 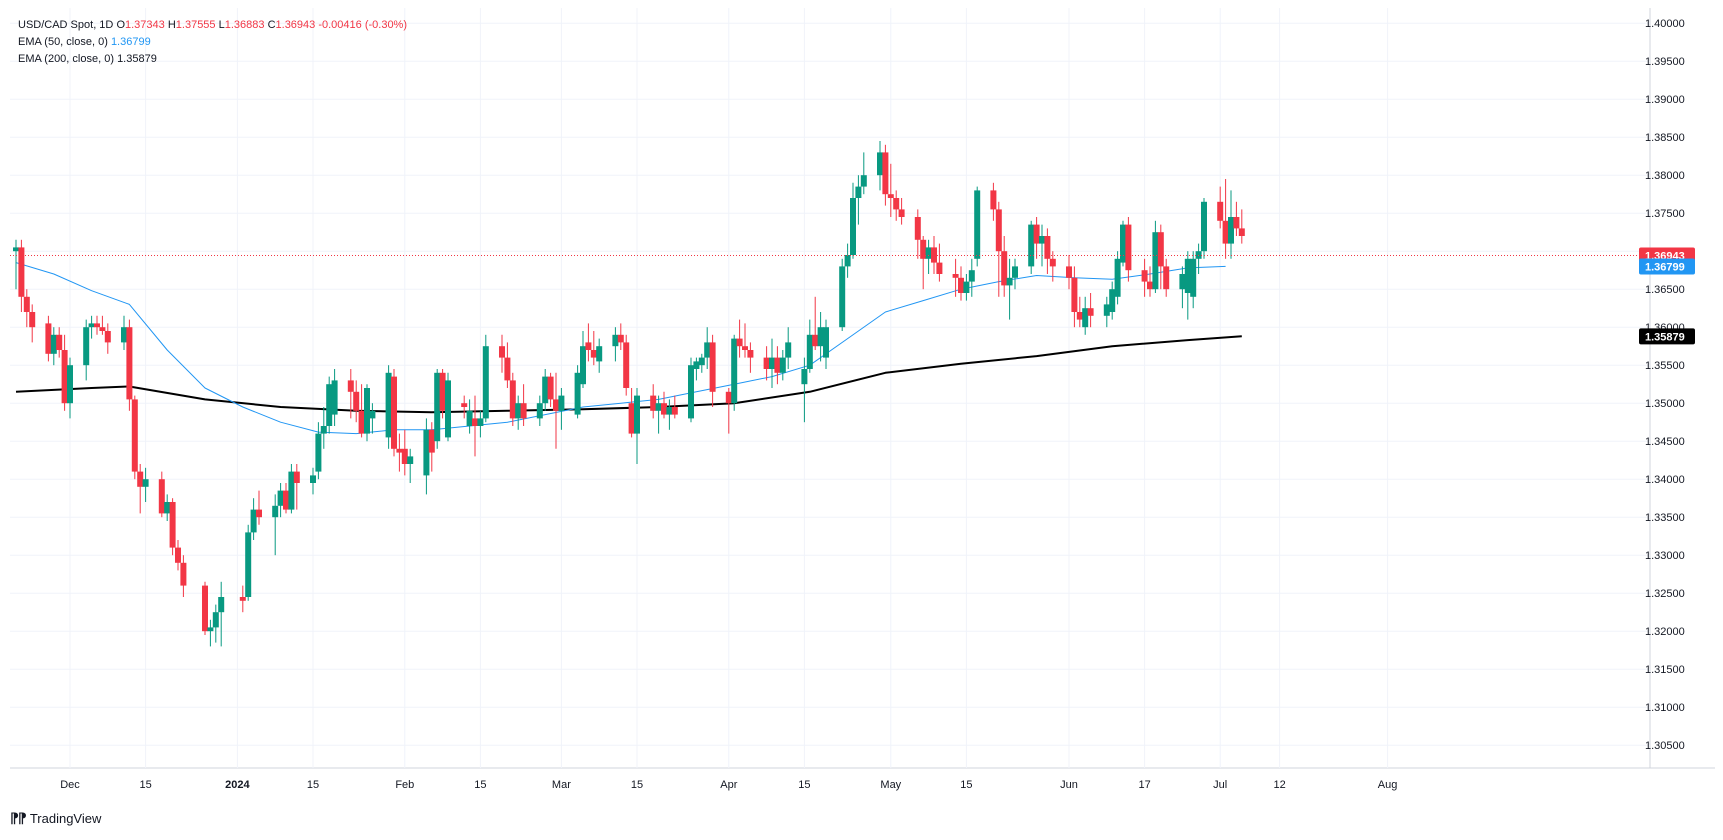 What do you see at coordinates (1665, 290) in the screenshot?
I see `y-tick-label: 1.36500` at bounding box center [1665, 290].